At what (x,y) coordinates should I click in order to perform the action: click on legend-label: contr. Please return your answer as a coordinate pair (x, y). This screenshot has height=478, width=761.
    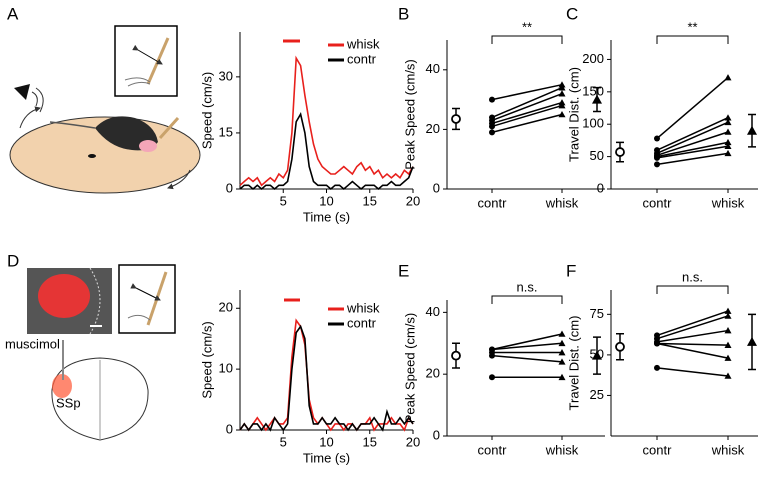
    Looking at the image, I should click on (362, 58).